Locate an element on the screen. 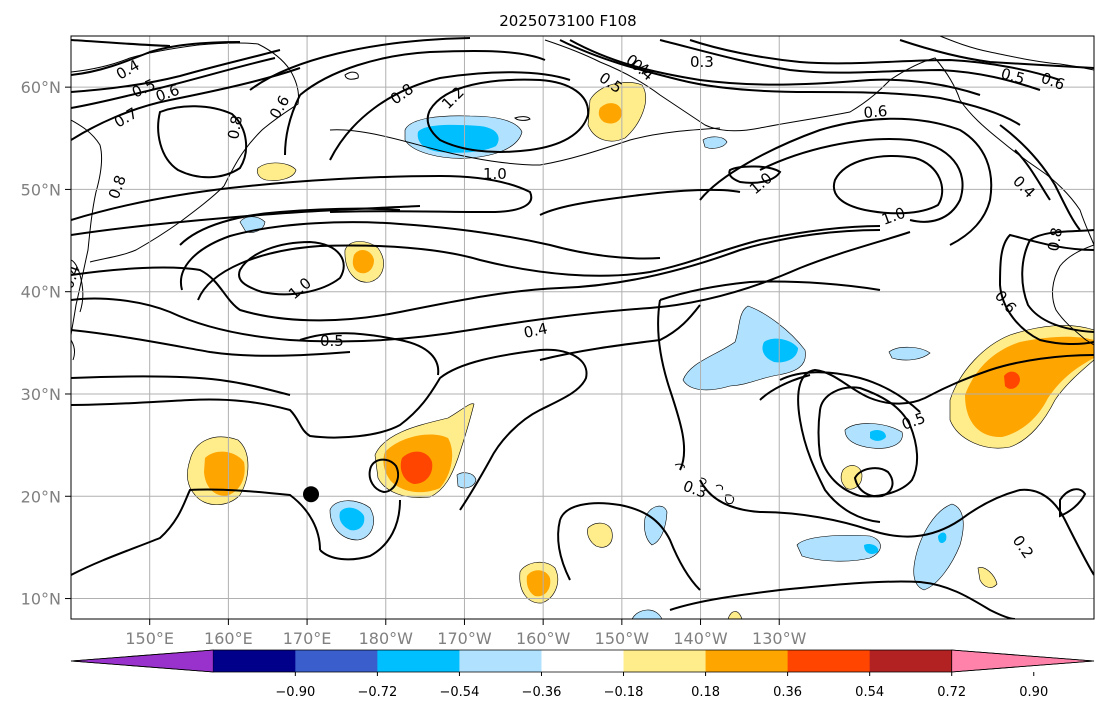 This screenshot has height=712, width=1105. contour-label: 0.3 is located at coordinates (702, 62).